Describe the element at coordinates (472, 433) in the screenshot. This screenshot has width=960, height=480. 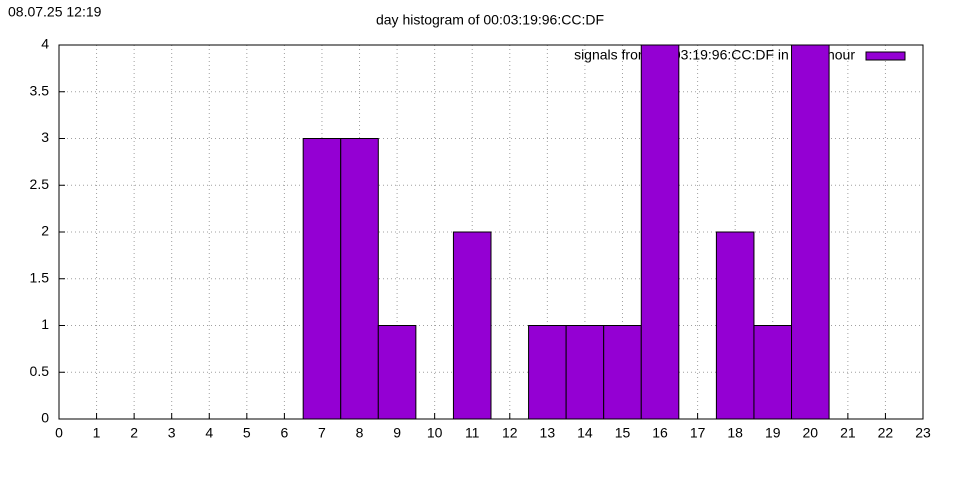
I see `x-tick-label: 11` at that location.